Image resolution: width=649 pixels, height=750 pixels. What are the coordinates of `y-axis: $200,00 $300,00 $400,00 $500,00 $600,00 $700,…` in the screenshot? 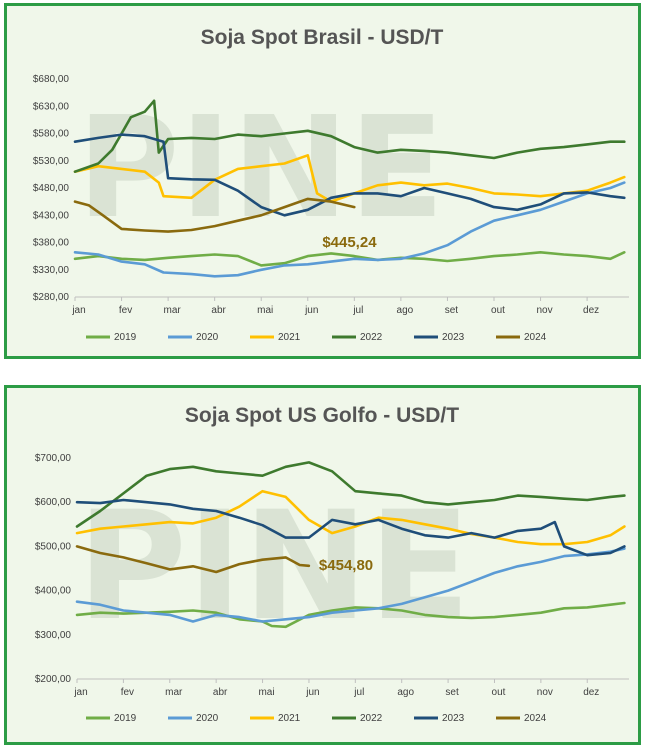 It's located at (53, 569).